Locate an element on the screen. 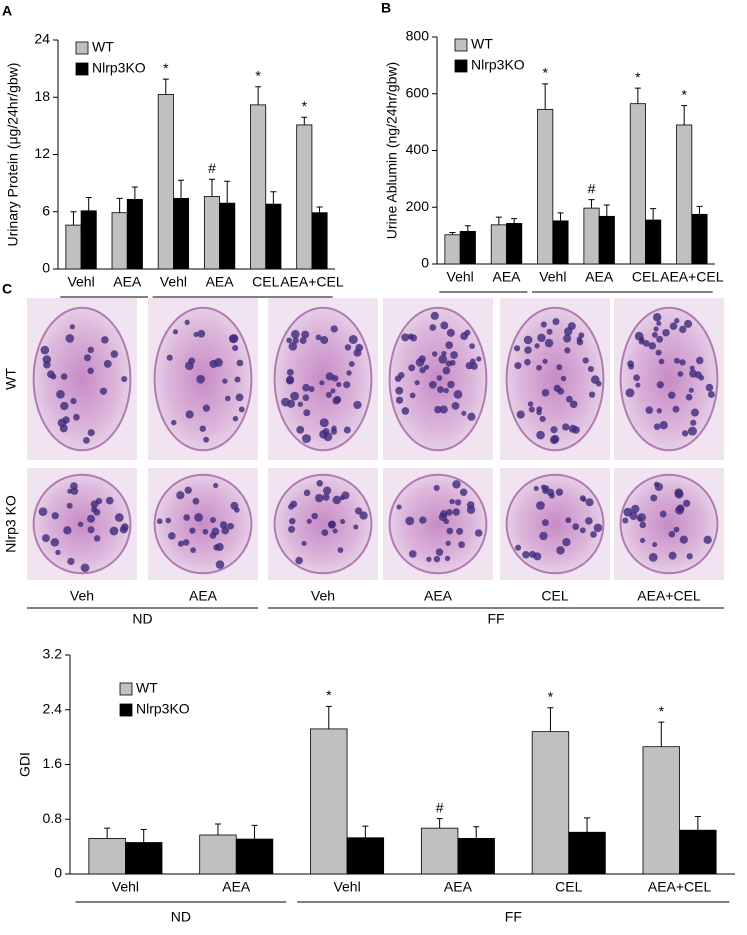 This screenshot has height=935, width=747. significance-marker: # is located at coordinates (440, 807).